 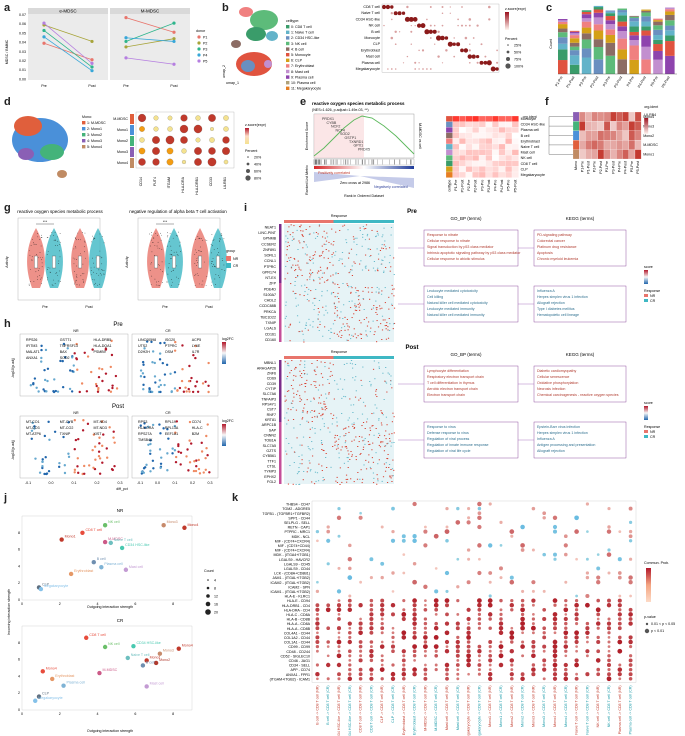 I want to click on panel-i-resp-bar-cr, so click(x=363, y=357).